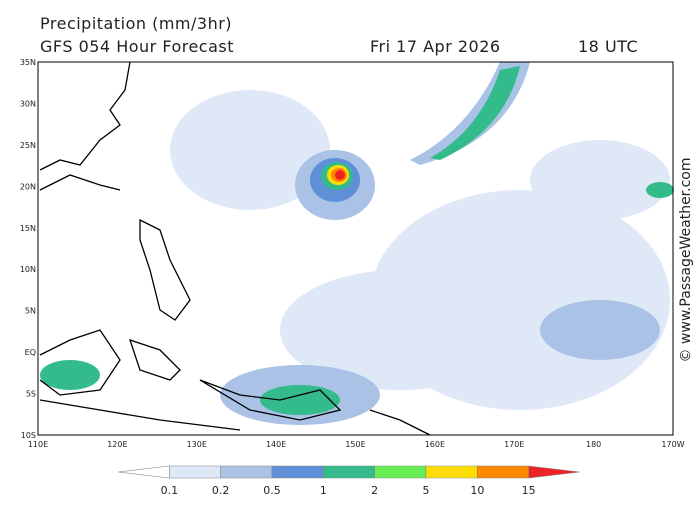 This screenshot has height=525, width=700. I want to click on lat-label: 5S, so click(31, 394).